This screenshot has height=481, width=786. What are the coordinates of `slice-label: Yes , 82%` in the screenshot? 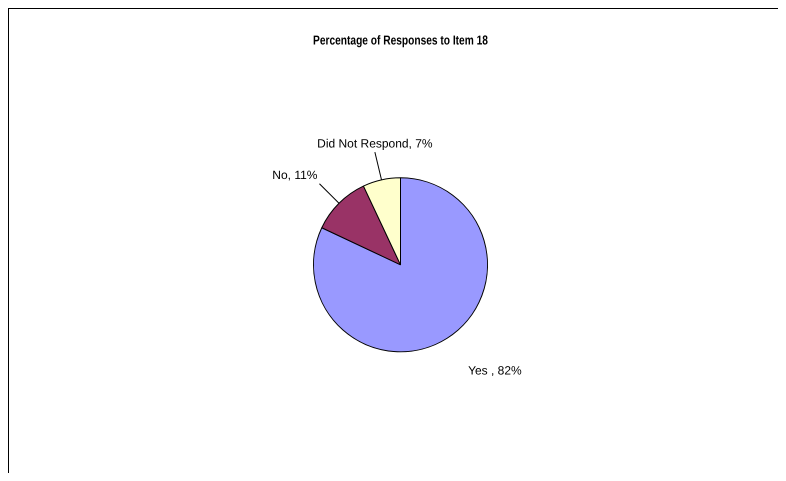 It's located at (495, 371).